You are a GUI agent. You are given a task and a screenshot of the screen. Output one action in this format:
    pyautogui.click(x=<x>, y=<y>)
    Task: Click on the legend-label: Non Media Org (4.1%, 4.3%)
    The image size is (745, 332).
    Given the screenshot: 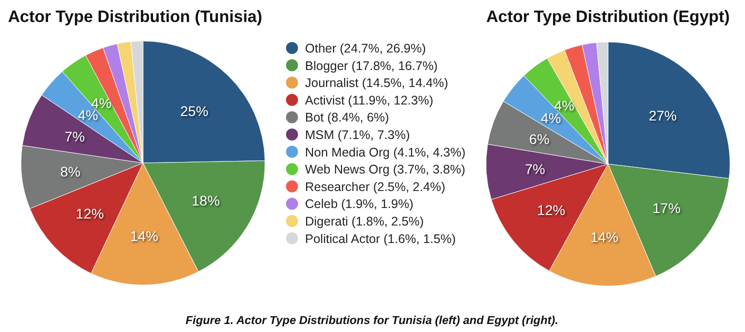 What is the action you would take?
    pyautogui.click(x=385, y=152)
    